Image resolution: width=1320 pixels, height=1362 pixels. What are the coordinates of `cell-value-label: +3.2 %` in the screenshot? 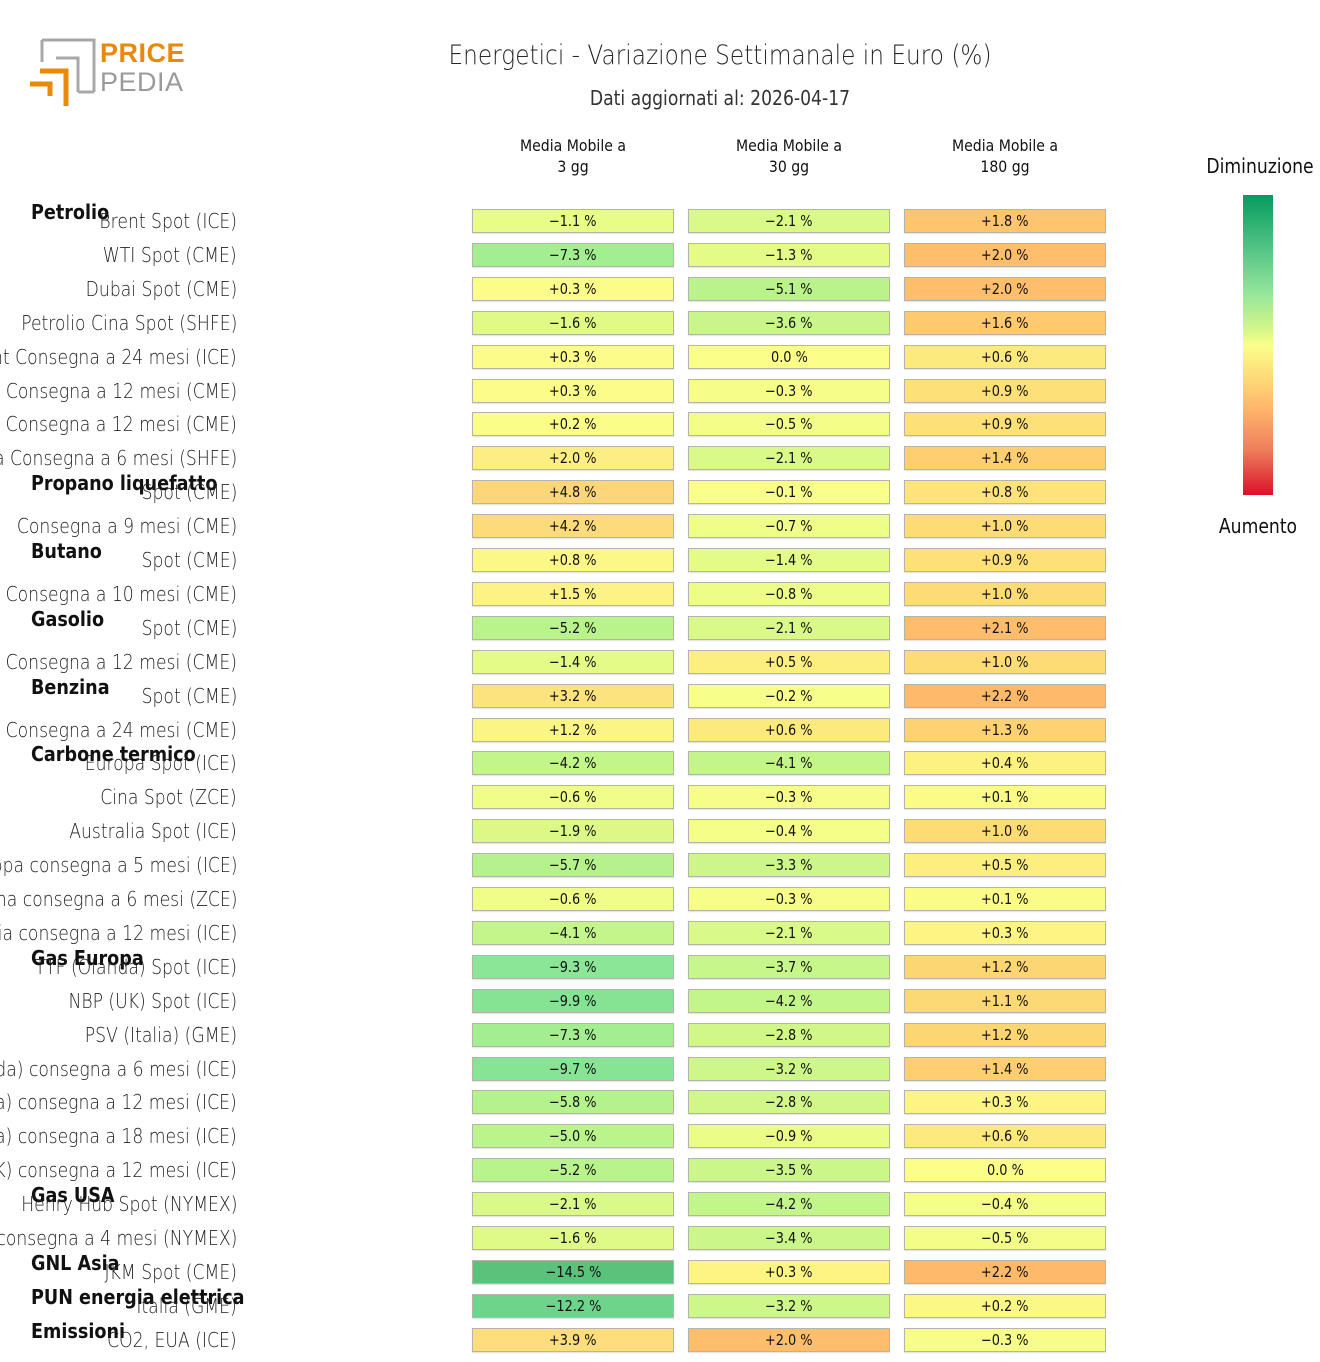 It's located at (573, 695).